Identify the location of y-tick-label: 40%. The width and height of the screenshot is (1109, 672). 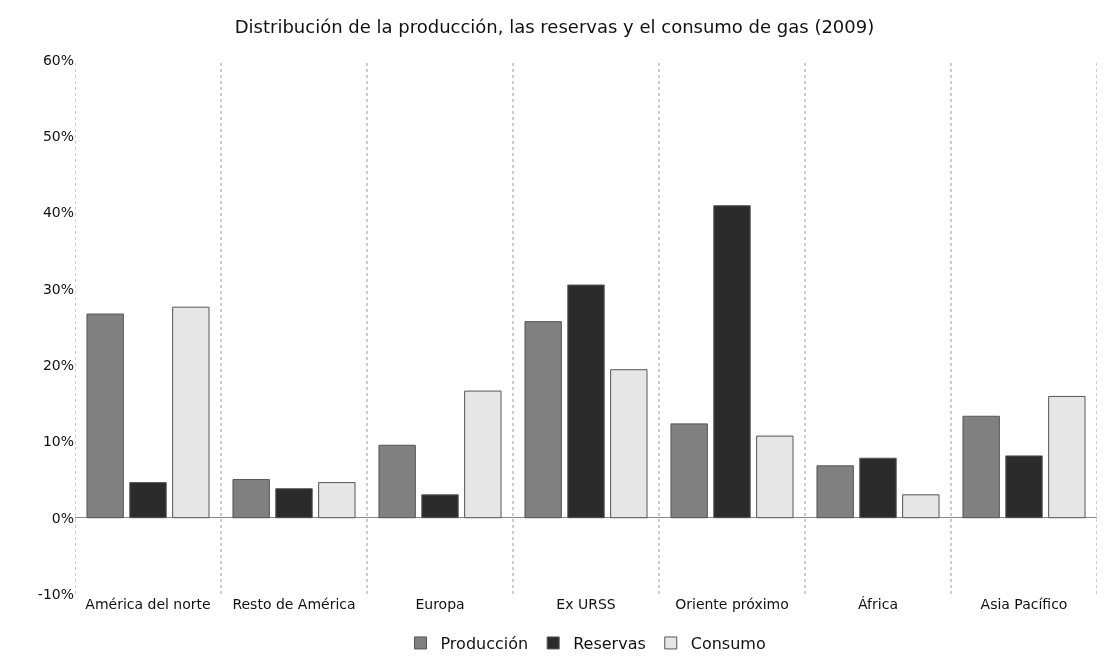
(58, 212).